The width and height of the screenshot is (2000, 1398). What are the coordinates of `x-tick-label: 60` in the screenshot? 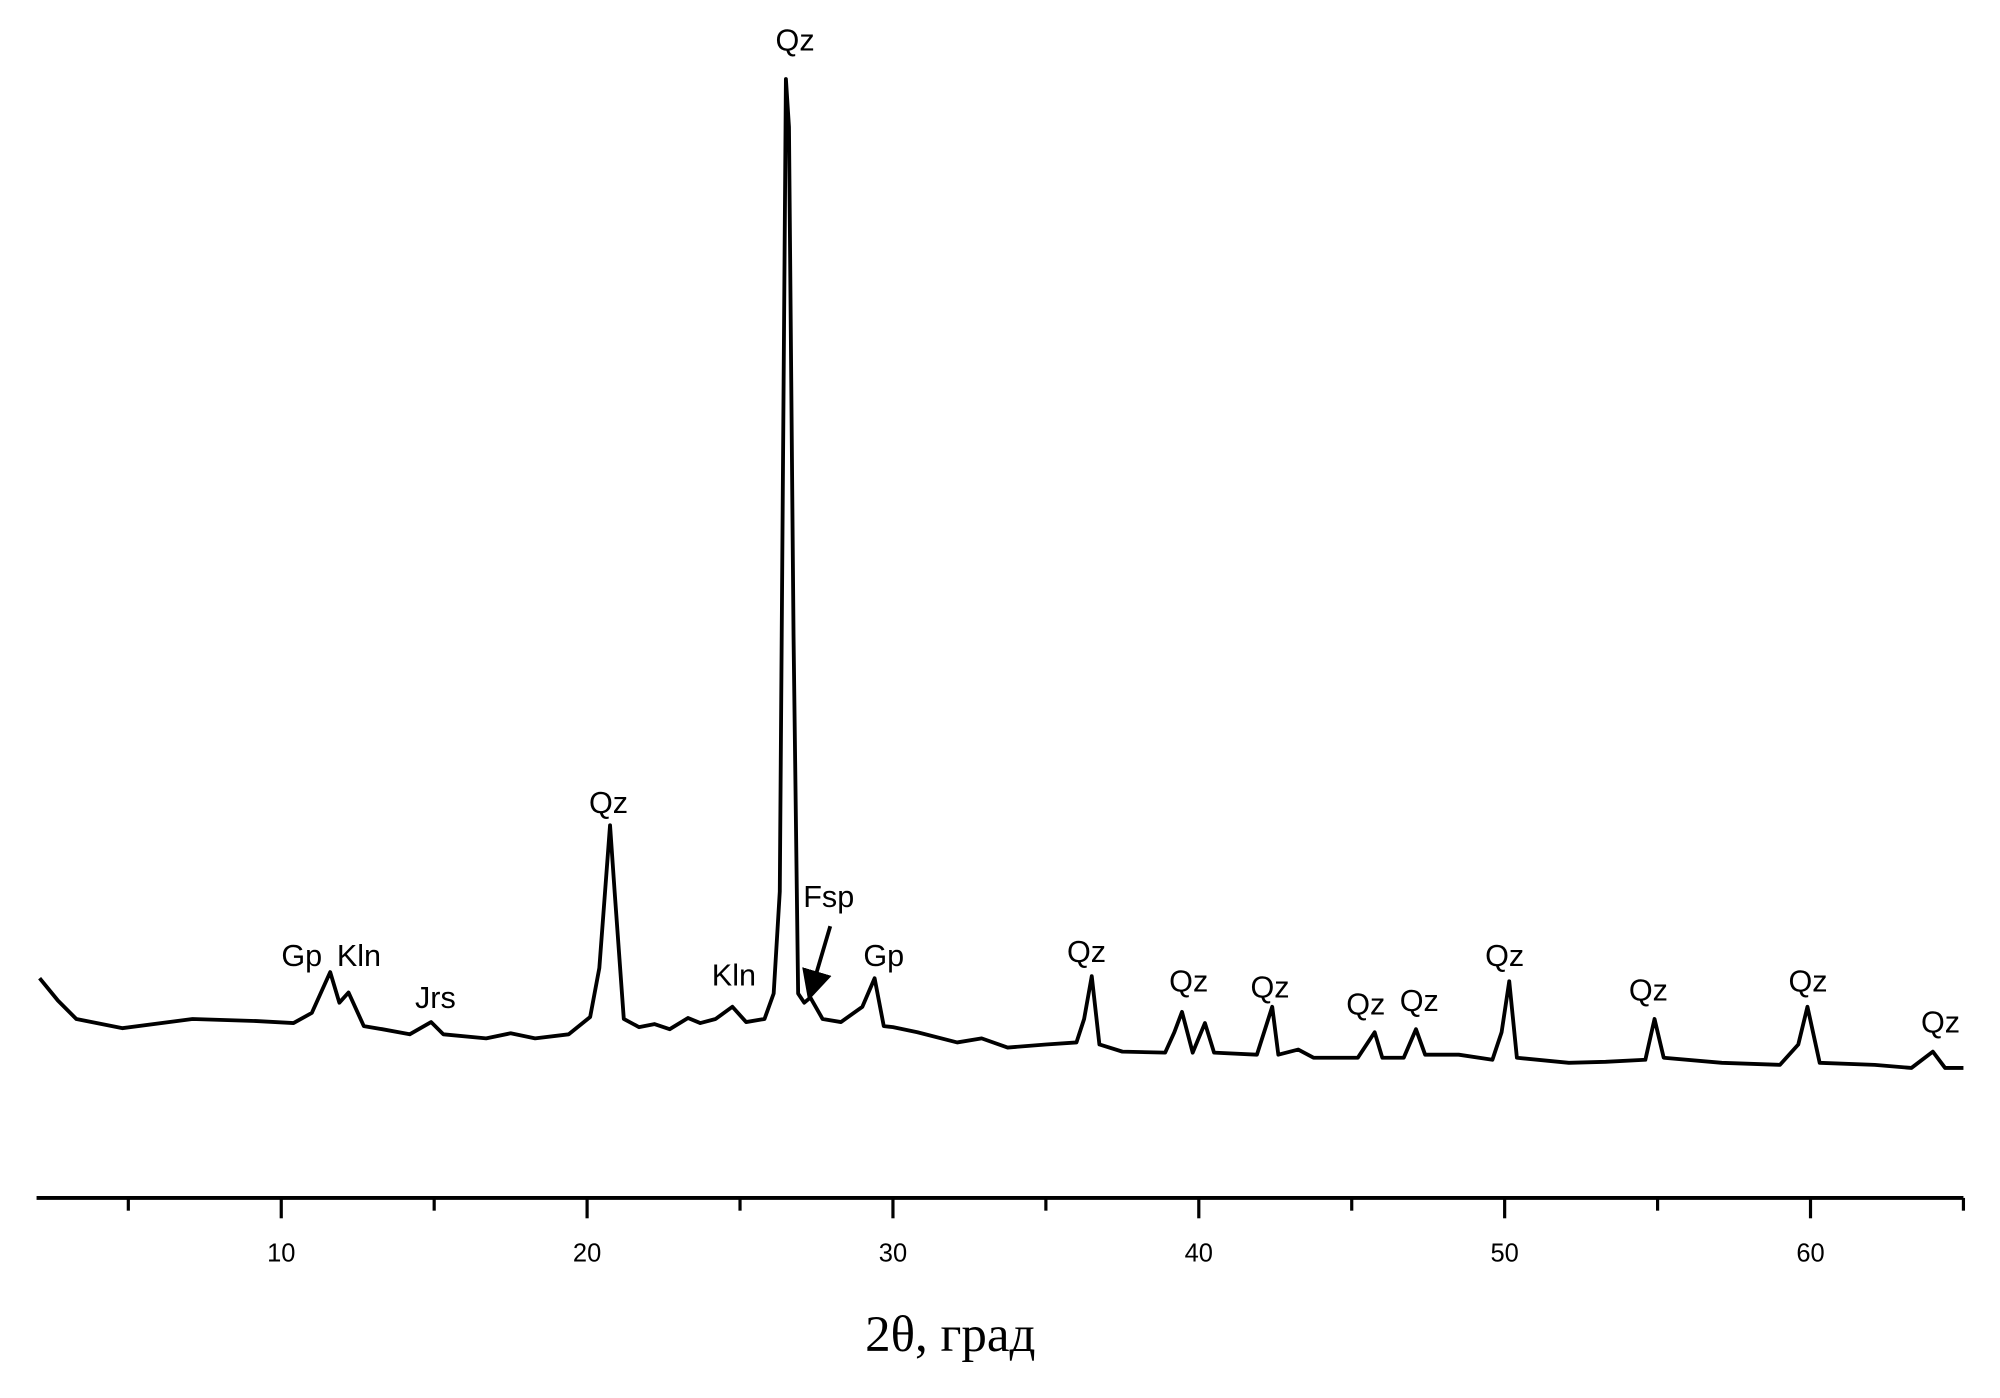 It's located at (1810, 1254).